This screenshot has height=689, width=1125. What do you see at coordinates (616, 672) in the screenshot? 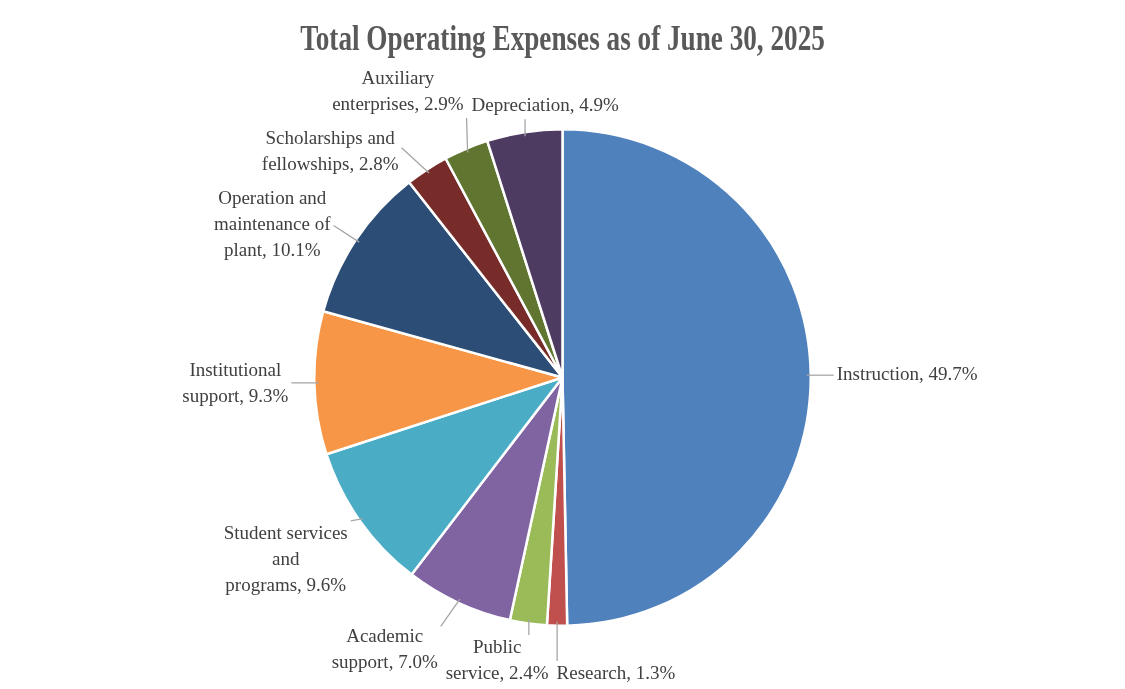
I see `slice-label: Research, 1.3%` at bounding box center [616, 672].